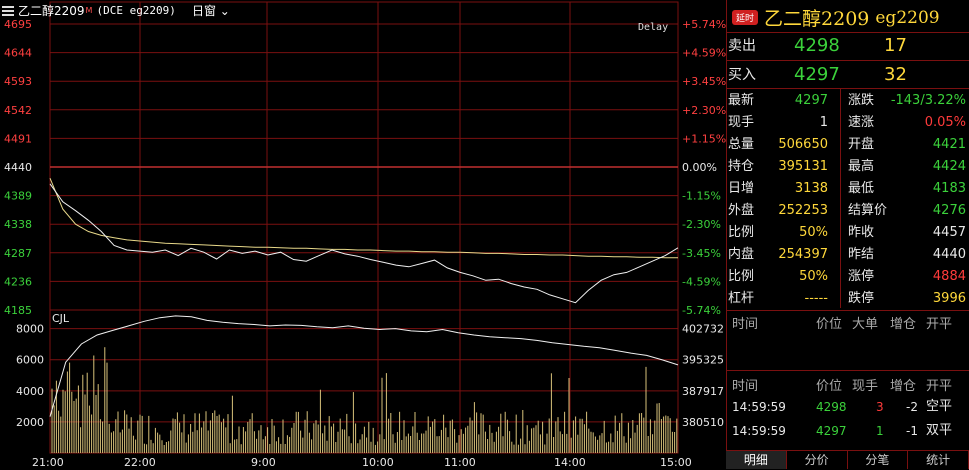 This screenshot has width=969, height=470. I want to click on percent-tick-label: +2.30%, so click(704, 110).